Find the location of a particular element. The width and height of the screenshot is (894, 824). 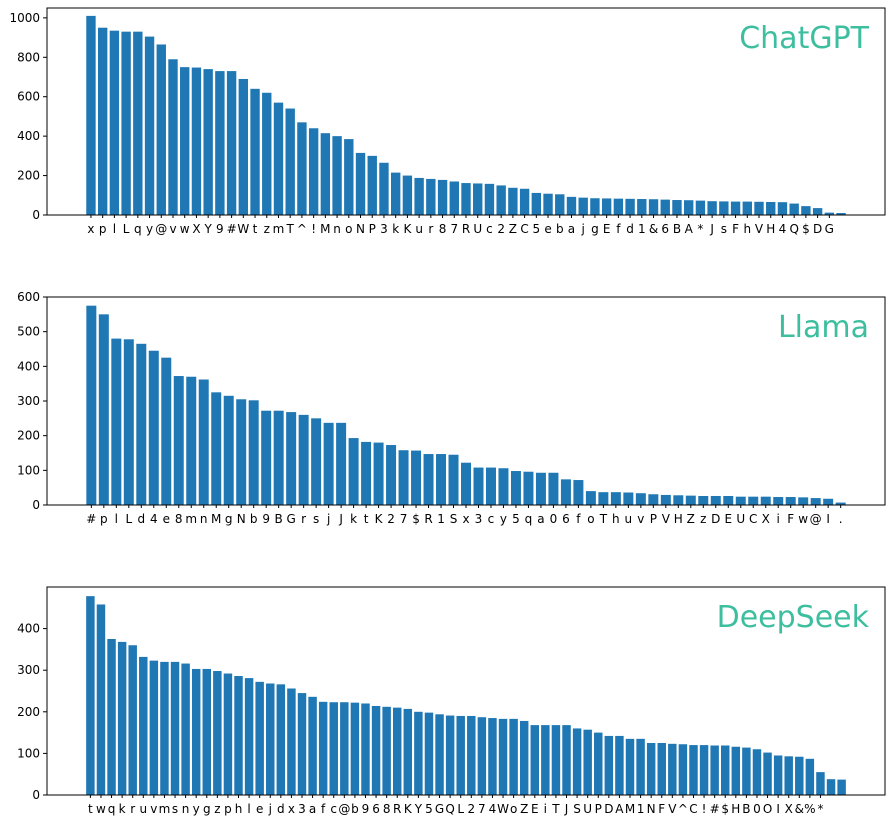

x-tick-label: o is located at coordinates (590, 519).